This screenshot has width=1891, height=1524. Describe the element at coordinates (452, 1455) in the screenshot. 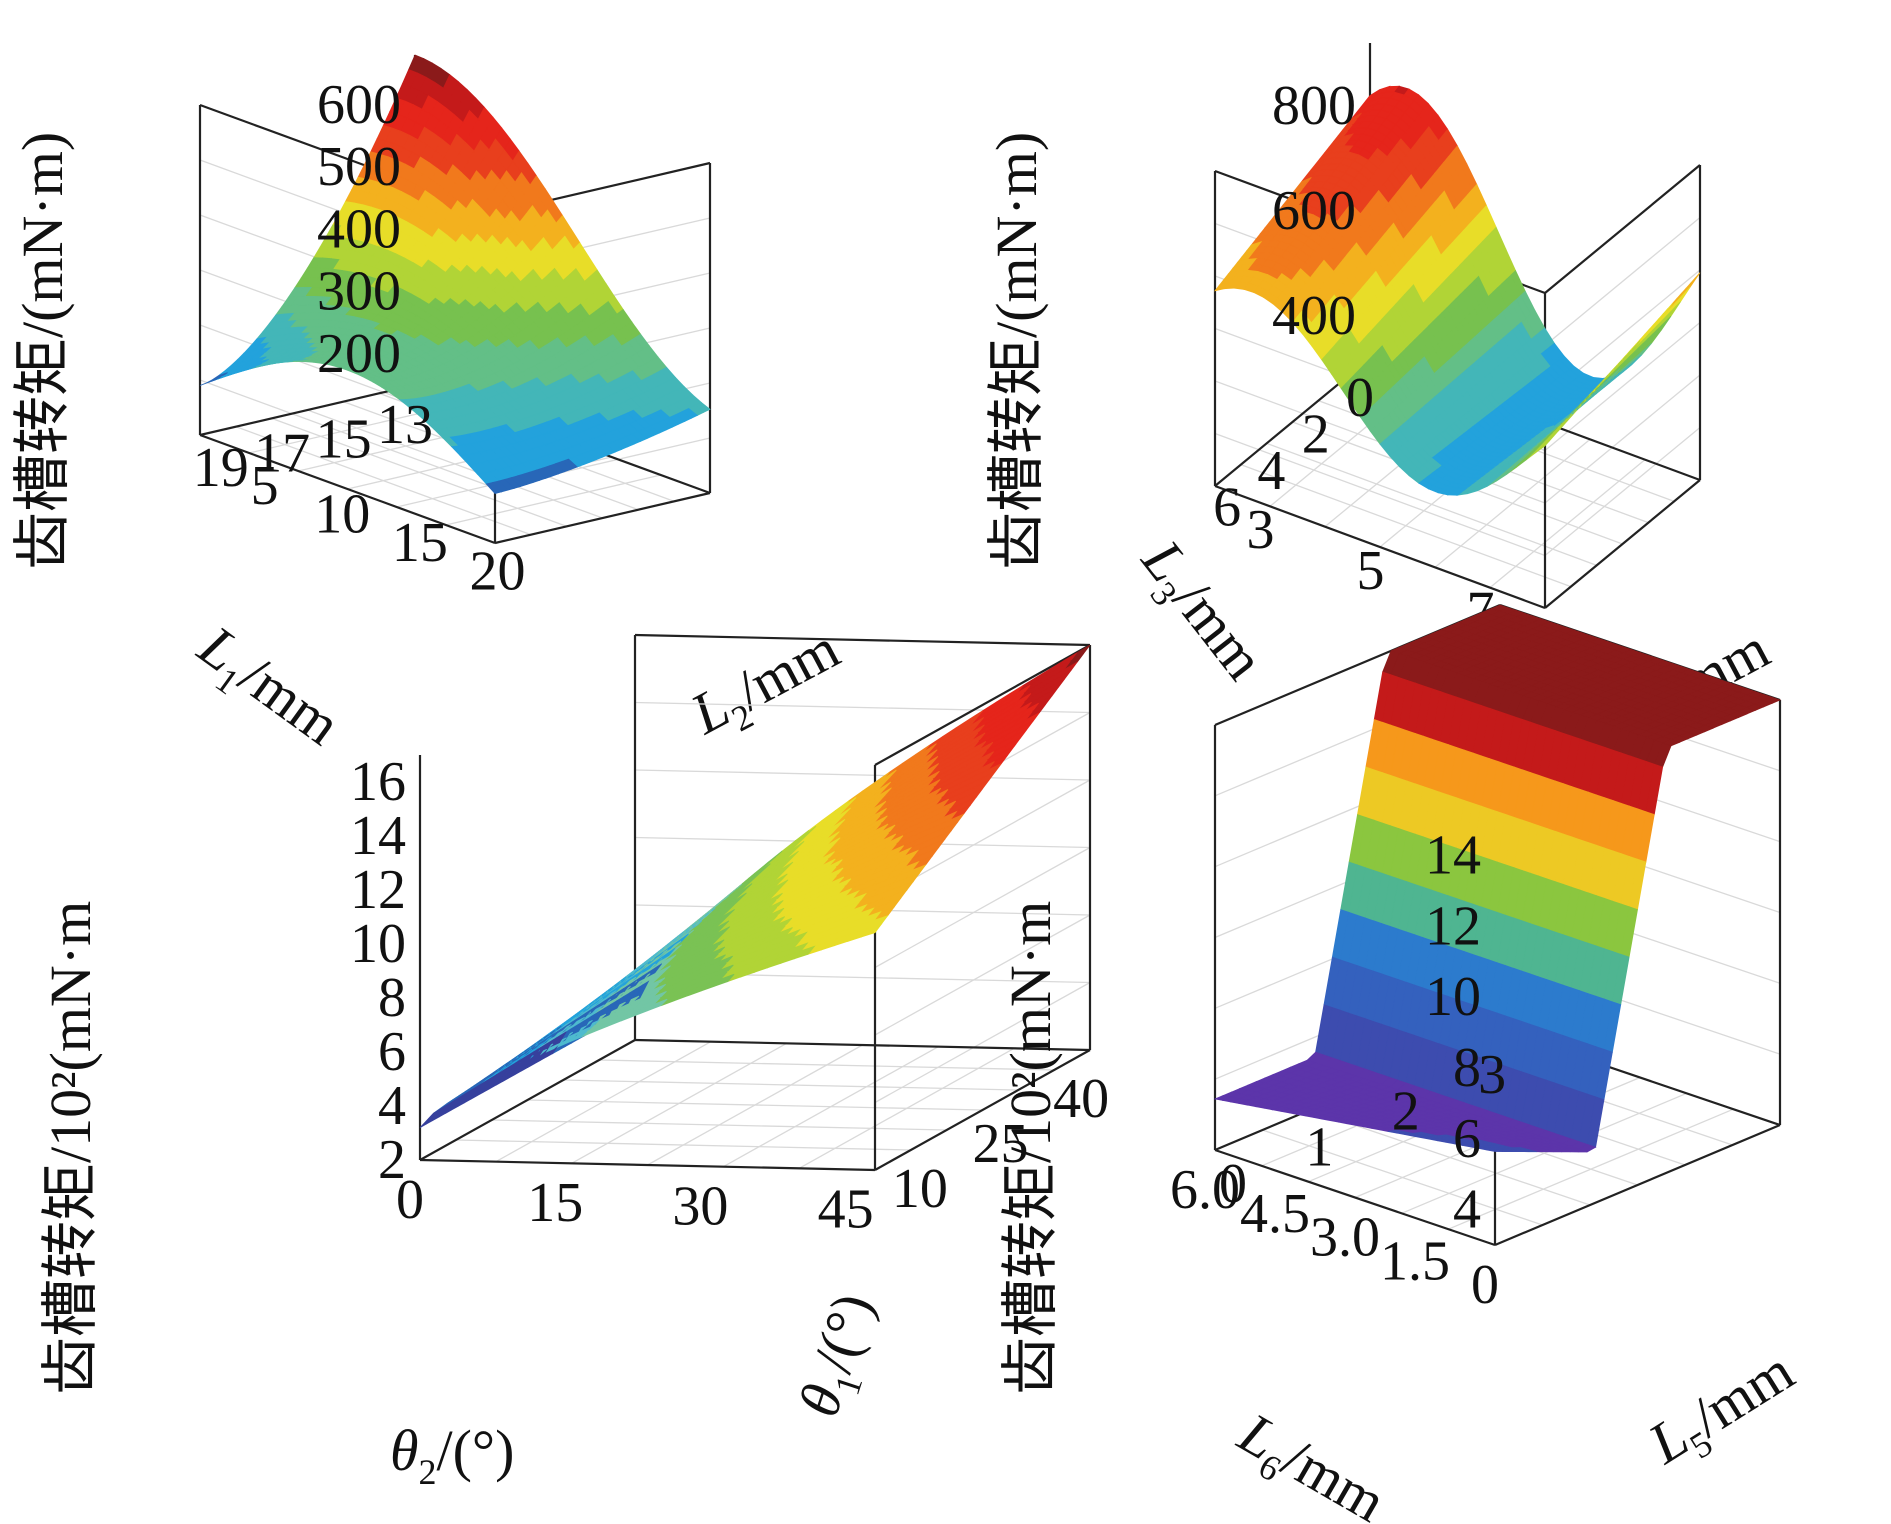

I see `chart-3-x-axis-label: θ2/(°)` at that location.